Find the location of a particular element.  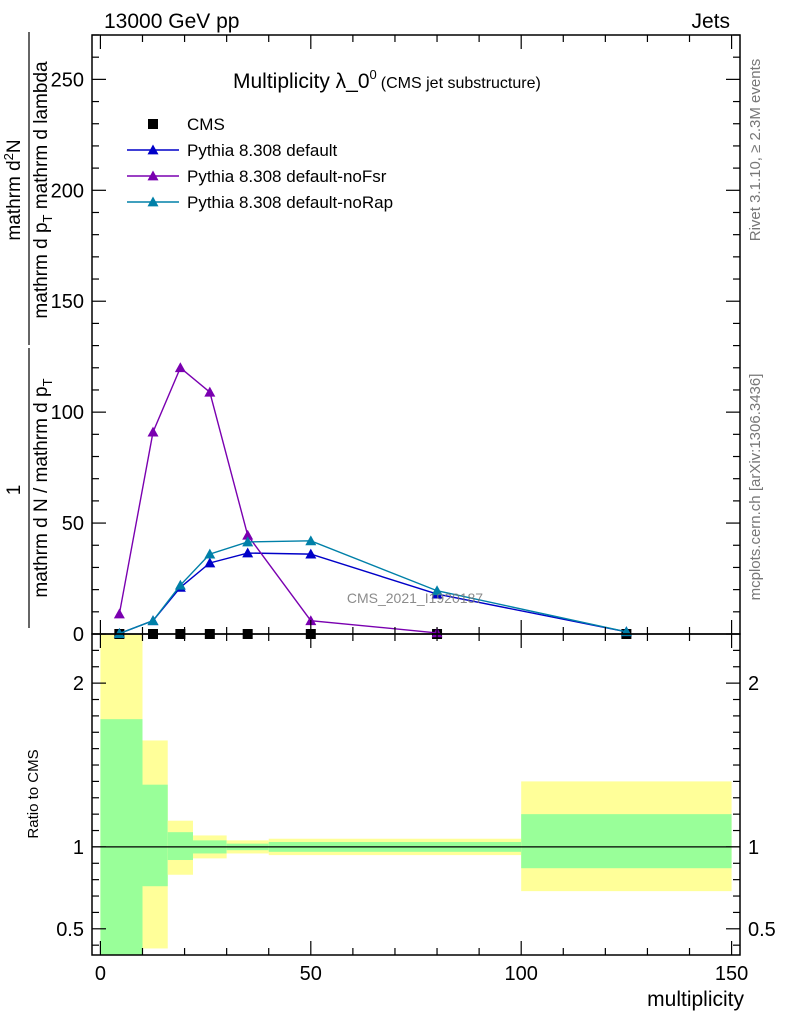

ratio-ytick-label-left: 0.5 is located at coordinates (70, 930).